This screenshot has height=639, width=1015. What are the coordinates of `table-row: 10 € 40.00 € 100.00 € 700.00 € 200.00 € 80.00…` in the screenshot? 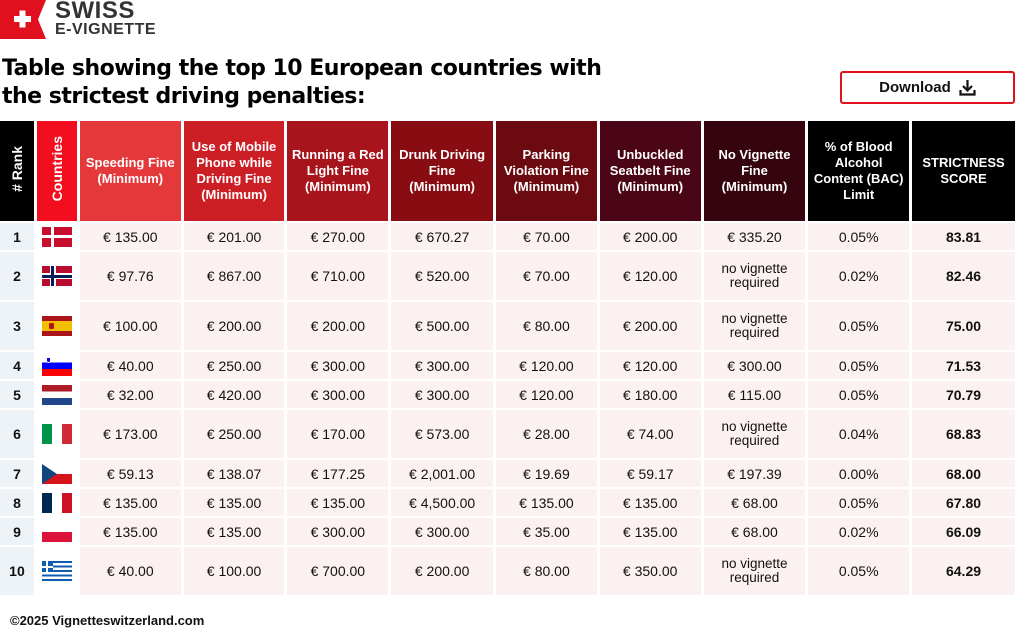 It's located at (507, 571).